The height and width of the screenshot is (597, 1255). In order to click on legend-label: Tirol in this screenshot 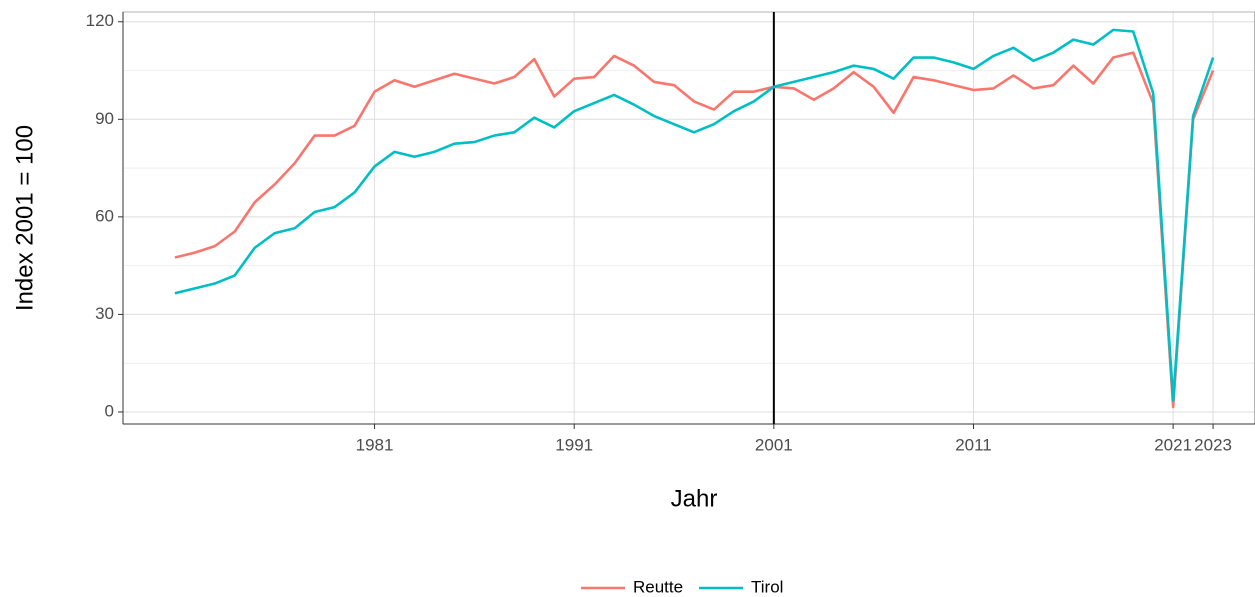, I will do `click(767, 586)`.